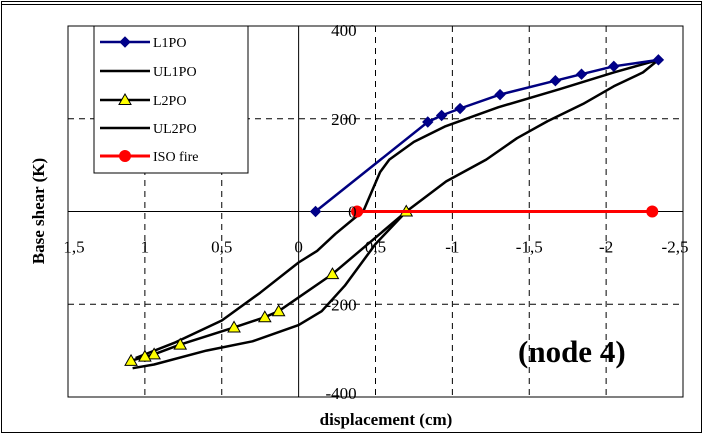 Image resolution: width=705 pixels, height=436 pixels. I want to click on x-tick-label: -2,5, so click(675, 247).